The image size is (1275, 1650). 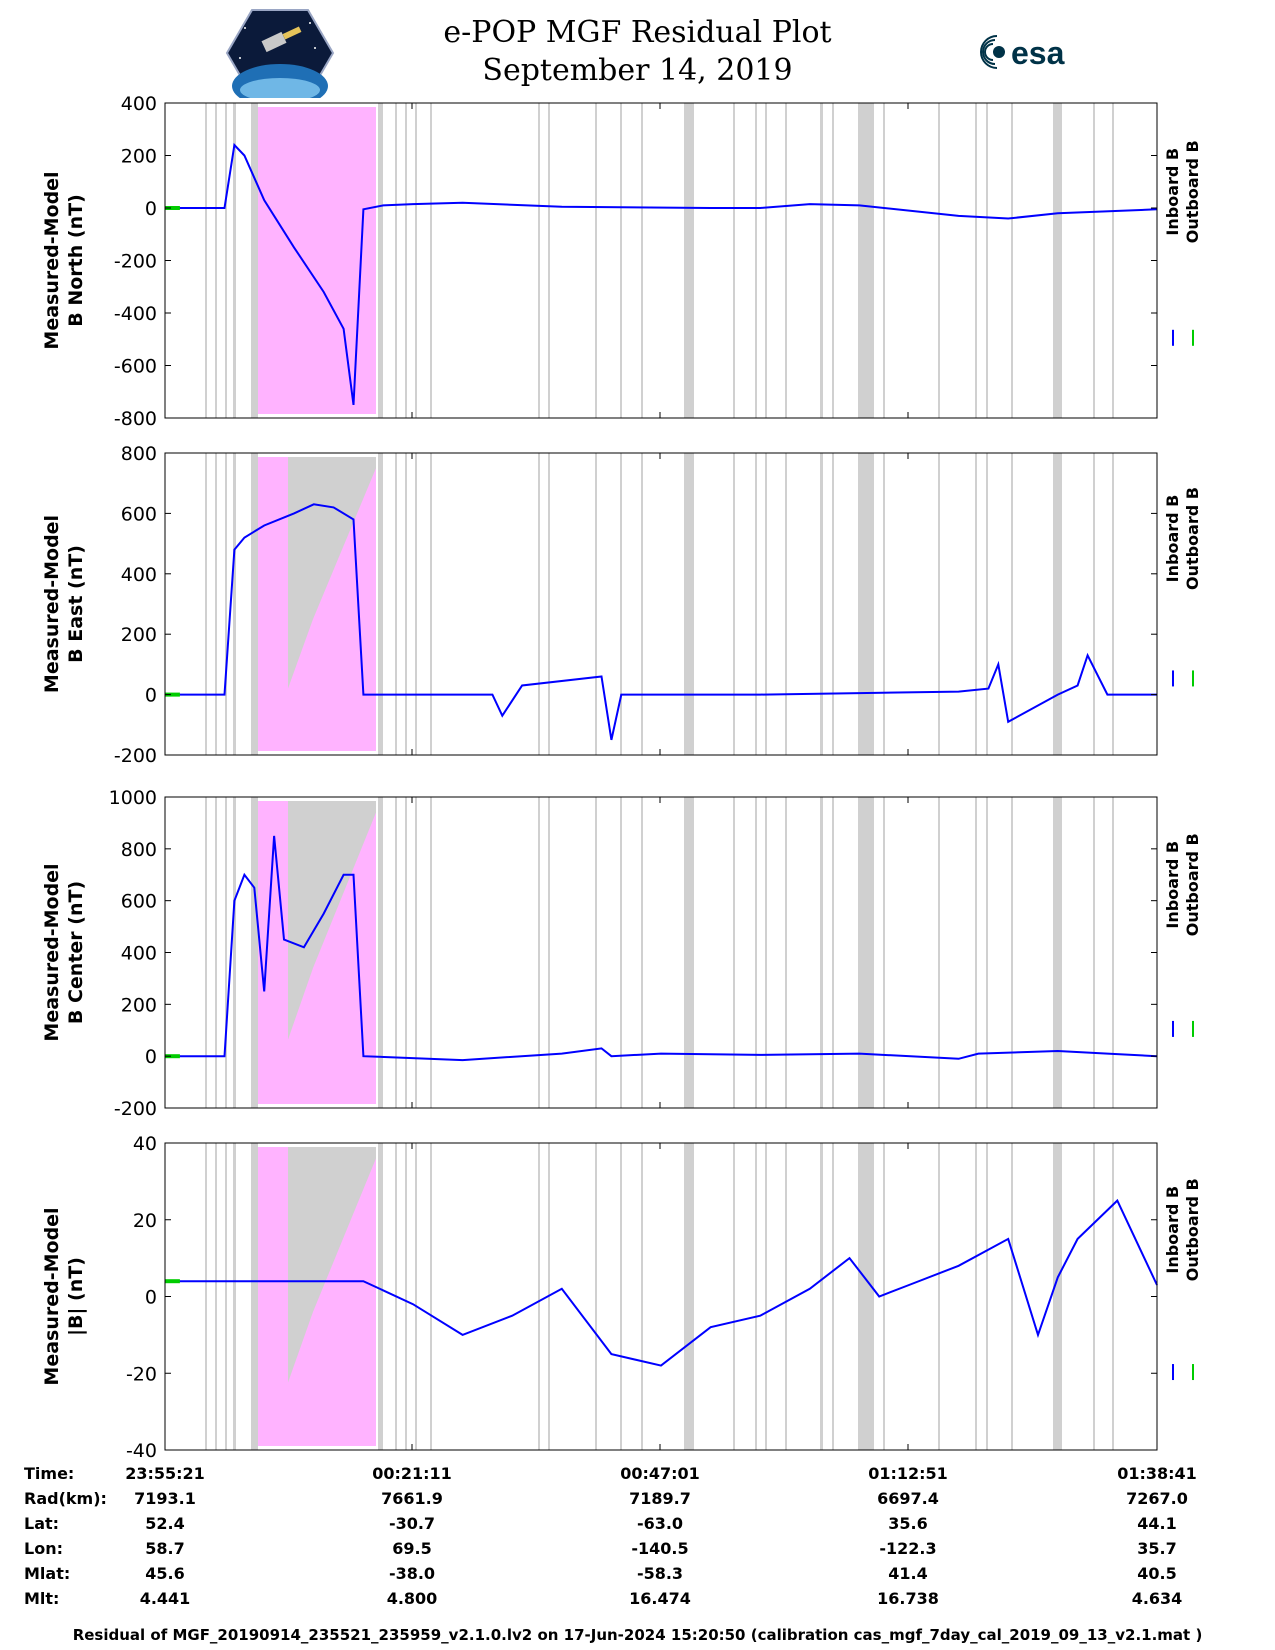 I want to click on legend-inboard-label: Inboard B, so click(x=1172, y=192).